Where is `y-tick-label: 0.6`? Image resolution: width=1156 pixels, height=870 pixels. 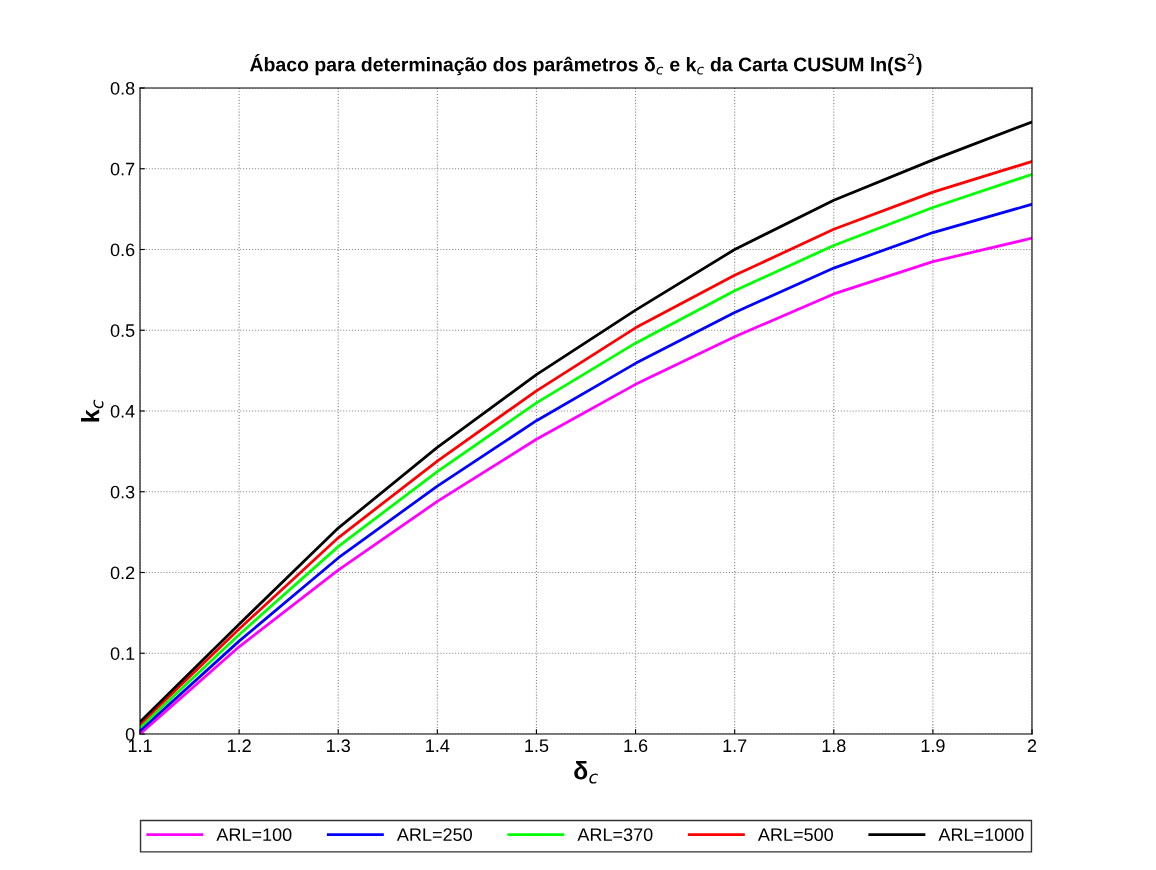
y-tick-label: 0.6 is located at coordinates (122, 250).